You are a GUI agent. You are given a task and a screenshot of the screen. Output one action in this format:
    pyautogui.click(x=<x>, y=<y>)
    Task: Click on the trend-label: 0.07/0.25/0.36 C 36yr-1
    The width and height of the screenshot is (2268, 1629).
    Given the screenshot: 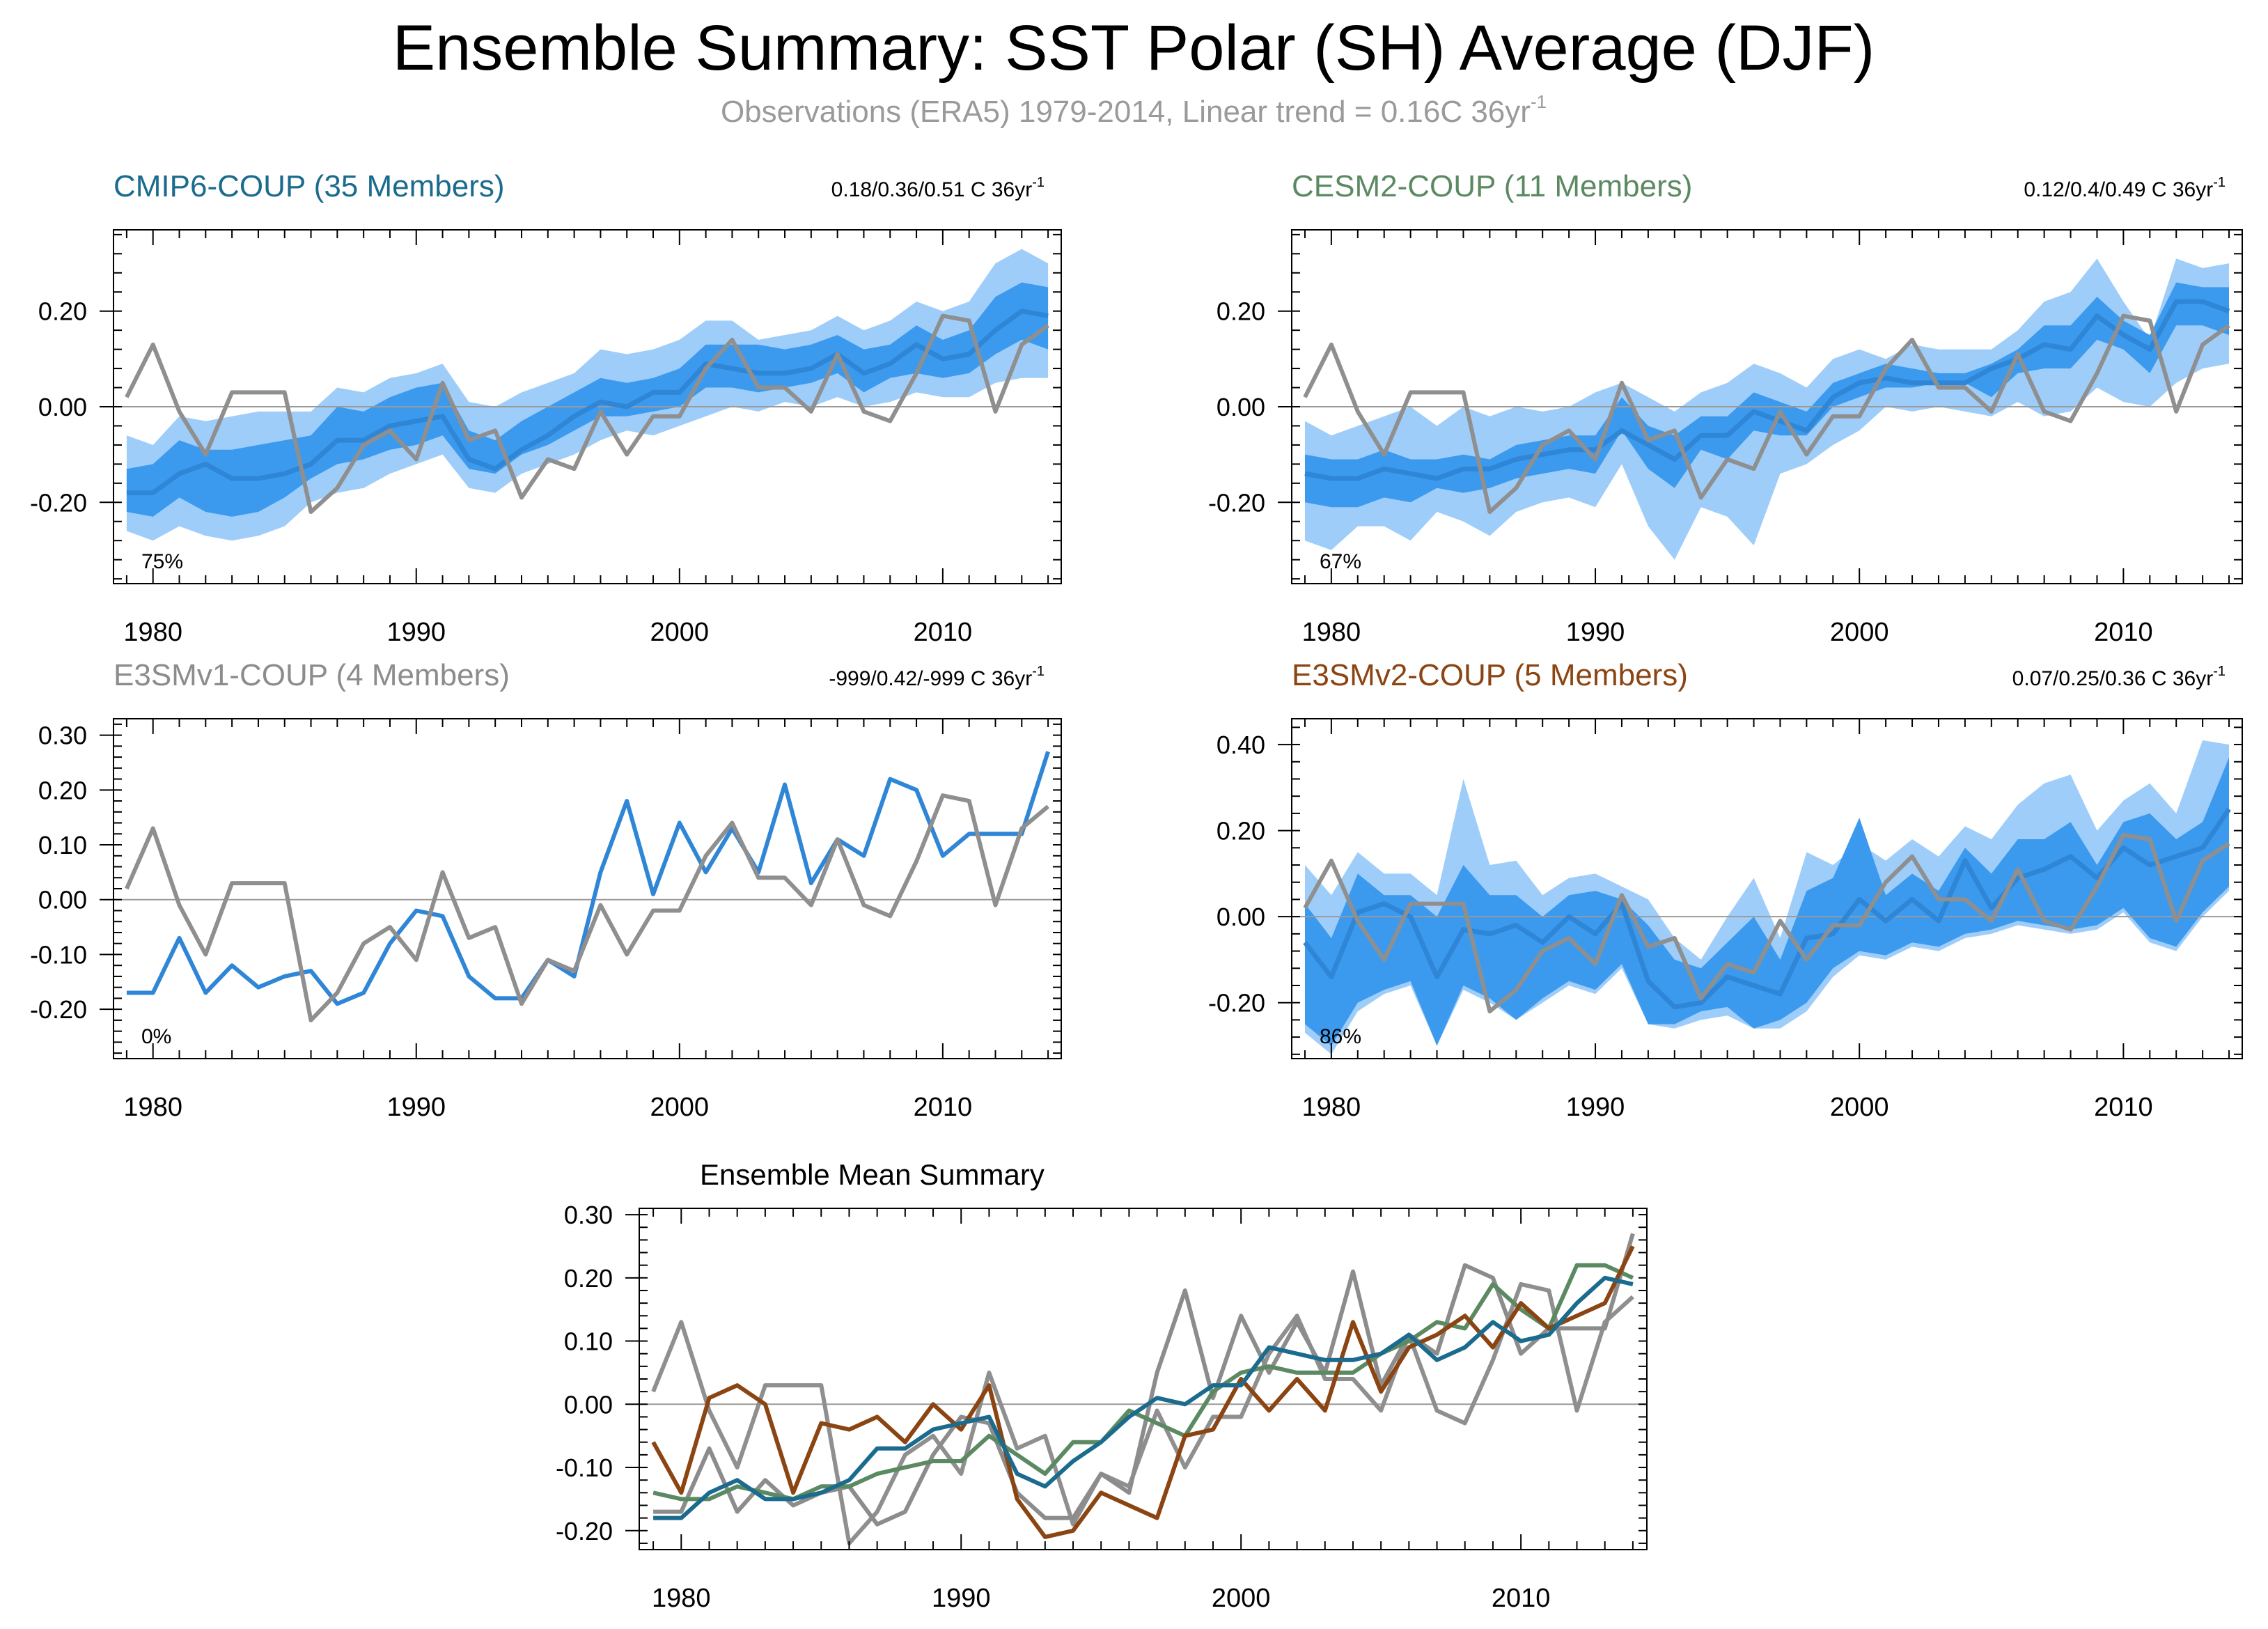 What is the action you would take?
    pyautogui.click(x=2119, y=677)
    